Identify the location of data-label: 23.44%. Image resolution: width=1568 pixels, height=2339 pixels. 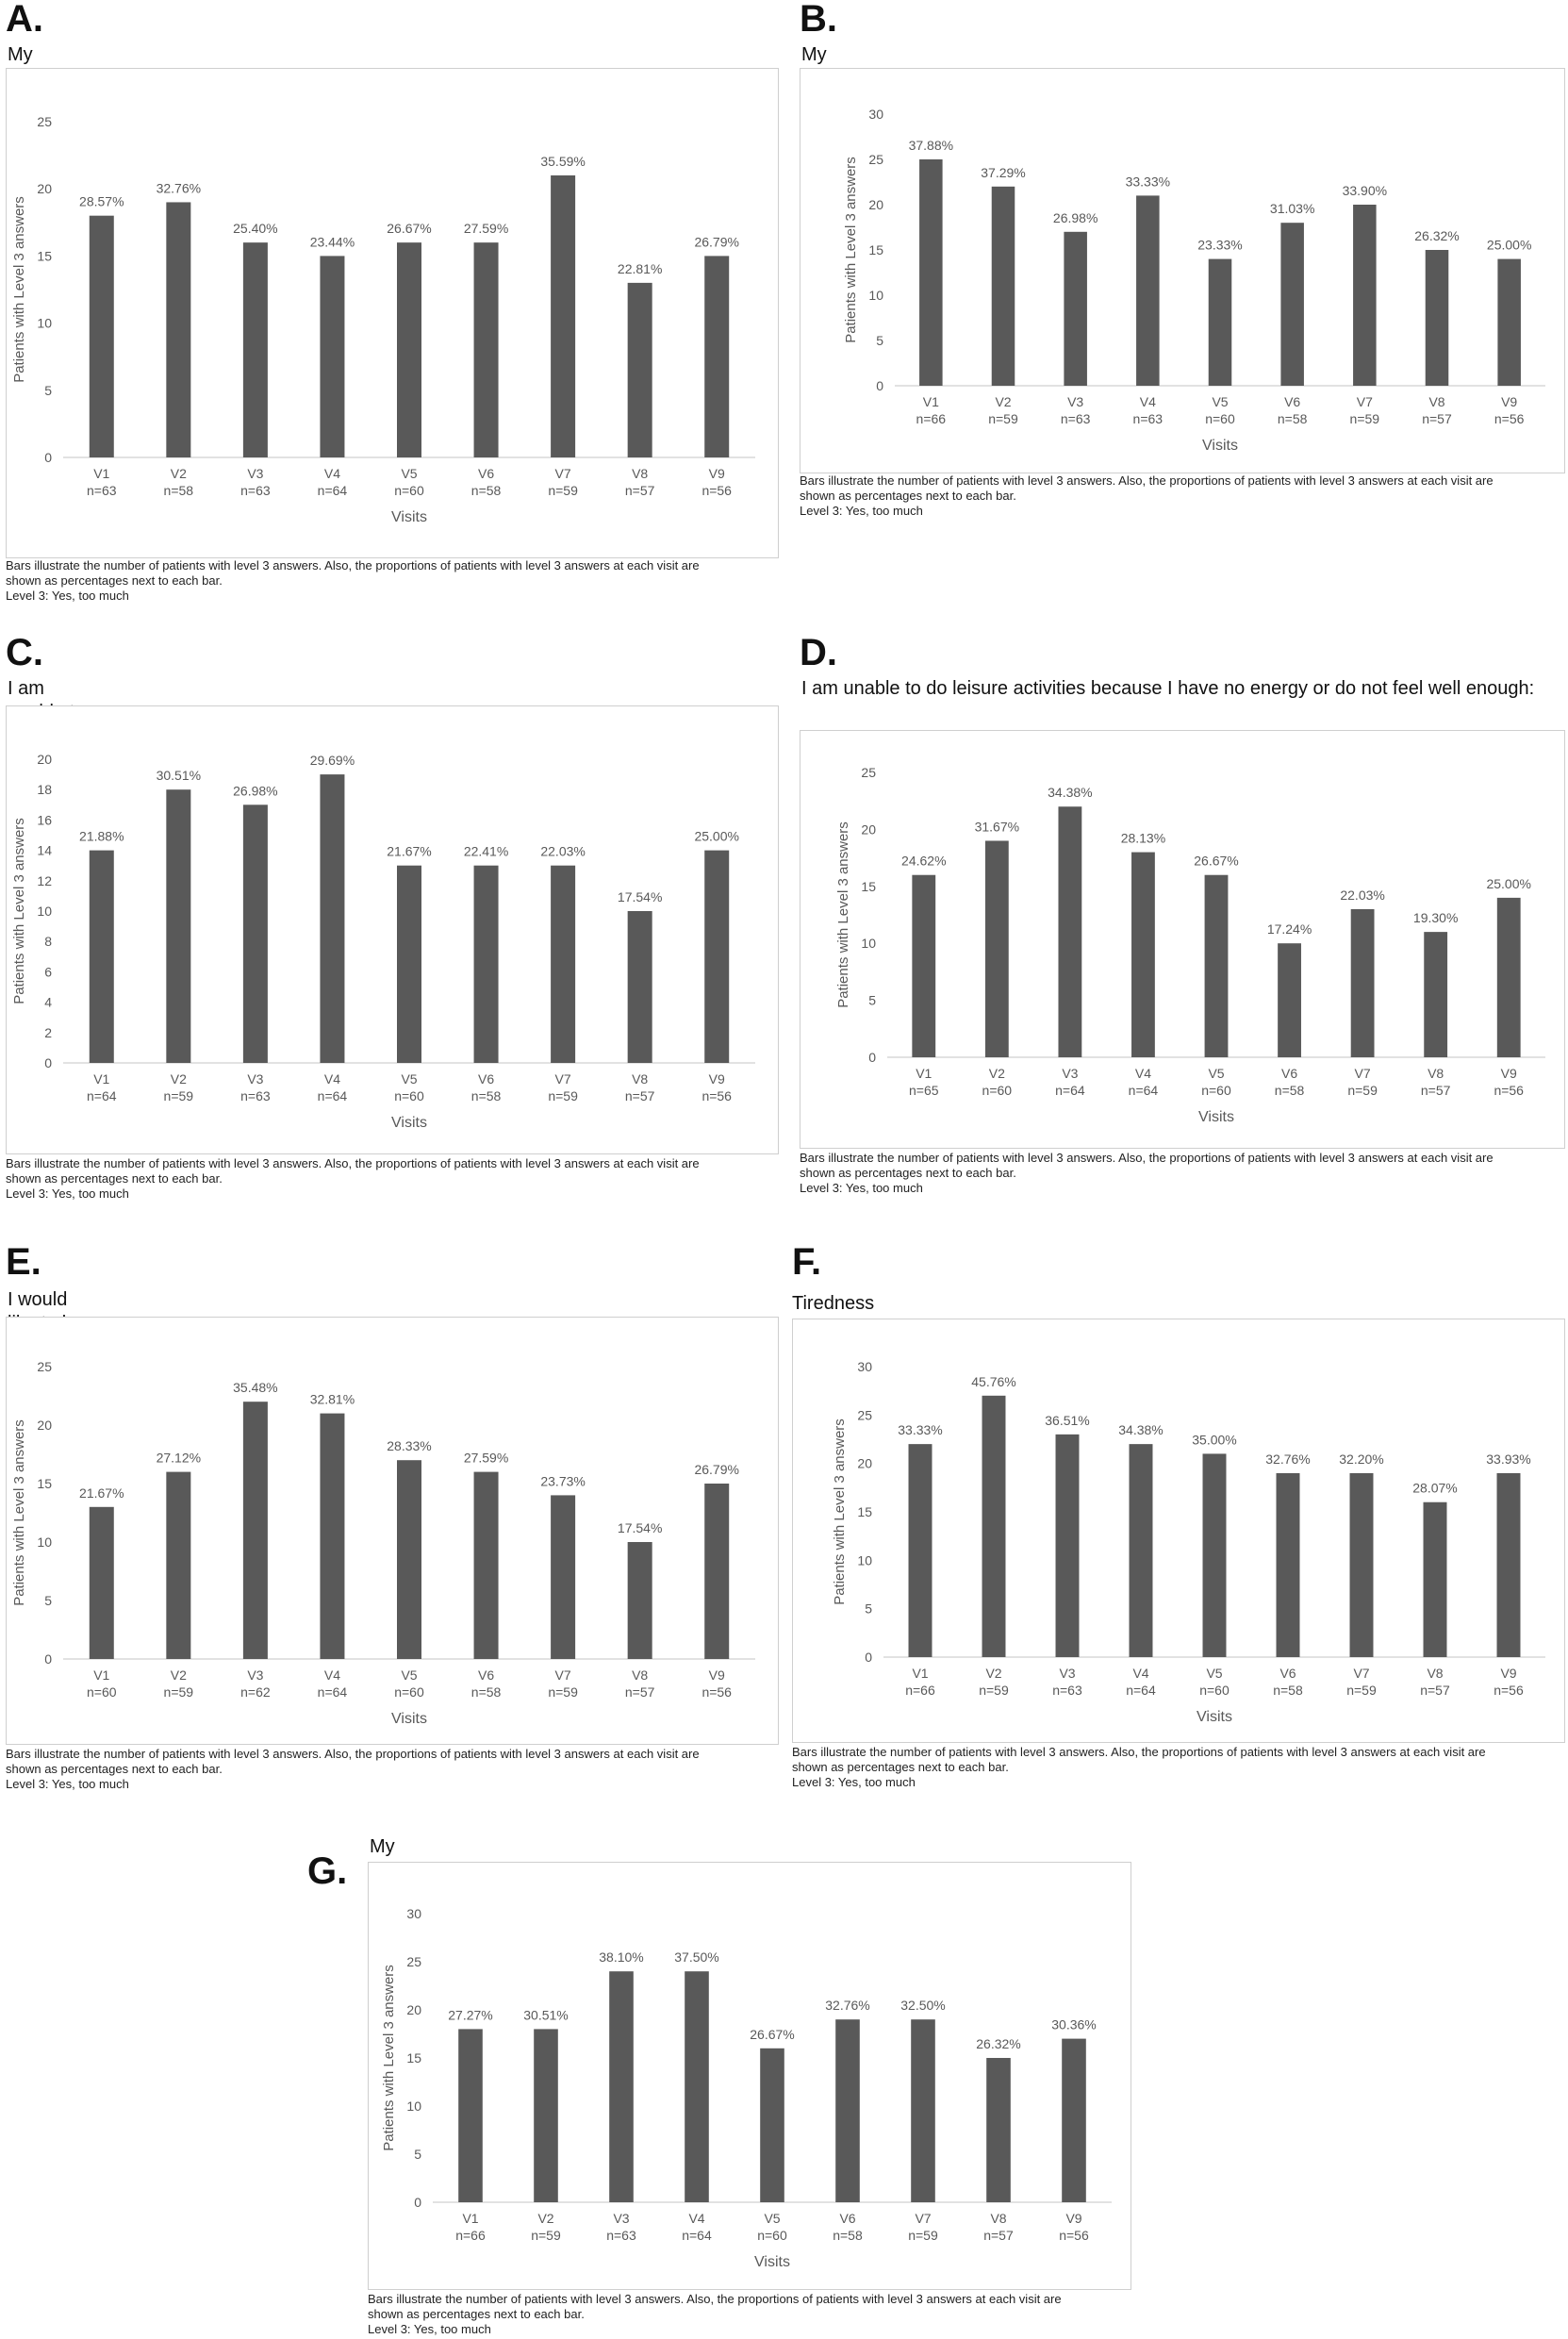
(332, 241).